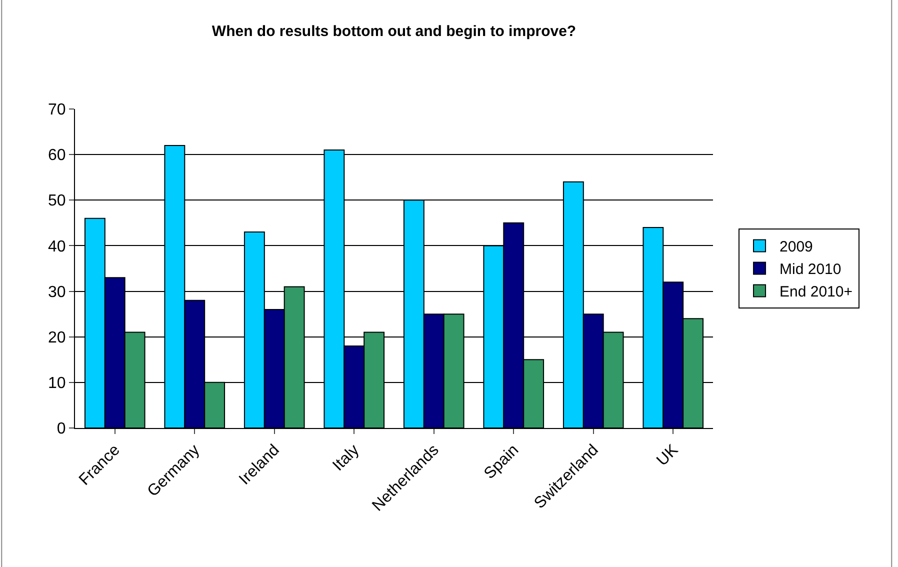 The width and height of the screenshot is (898, 567). I want to click on x-tick-label: UK, so click(668, 455).